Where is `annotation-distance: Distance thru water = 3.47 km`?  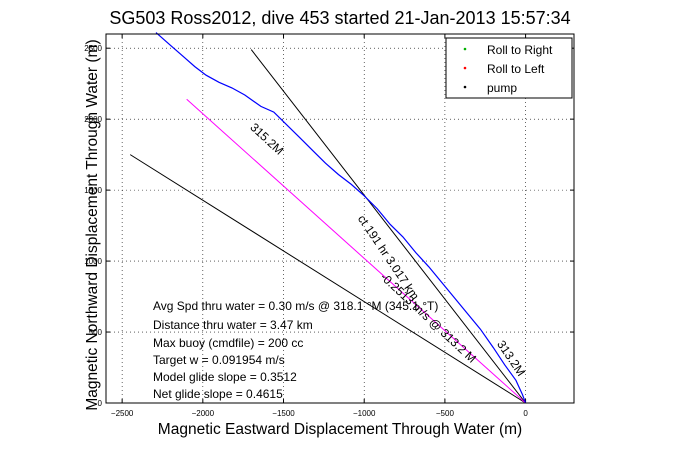
annotation-distance: Distance thru water = 3.47 km is located at coordinates (233, 325).